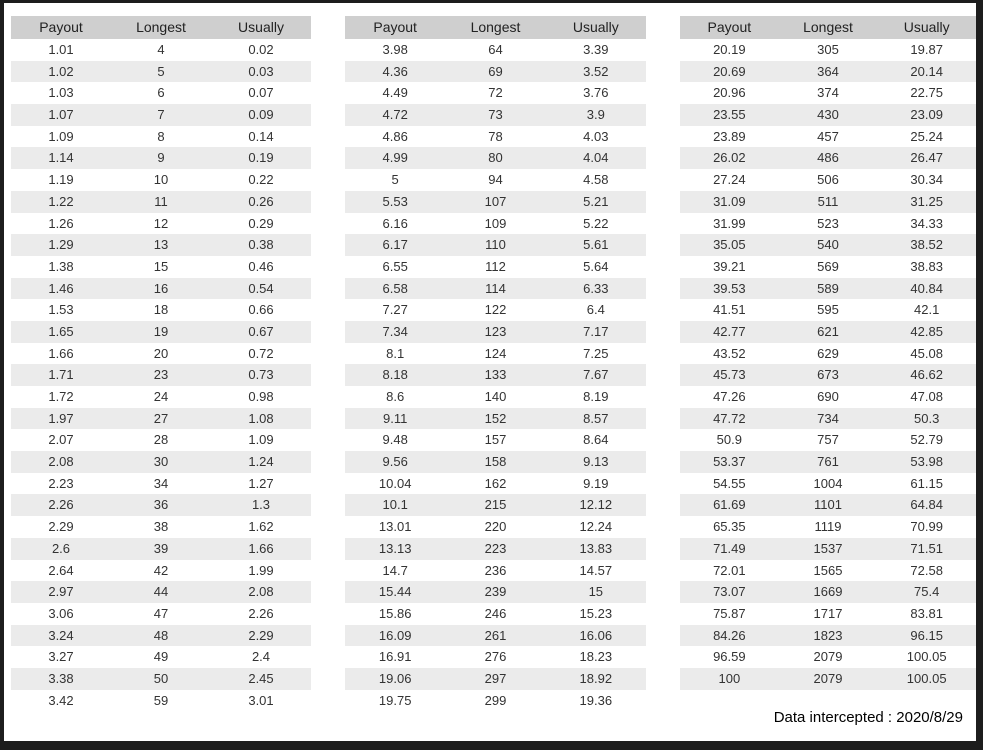 This screenshot has width=983, height=750. I want to click on table-cell: 0.22, so click(261, 180).